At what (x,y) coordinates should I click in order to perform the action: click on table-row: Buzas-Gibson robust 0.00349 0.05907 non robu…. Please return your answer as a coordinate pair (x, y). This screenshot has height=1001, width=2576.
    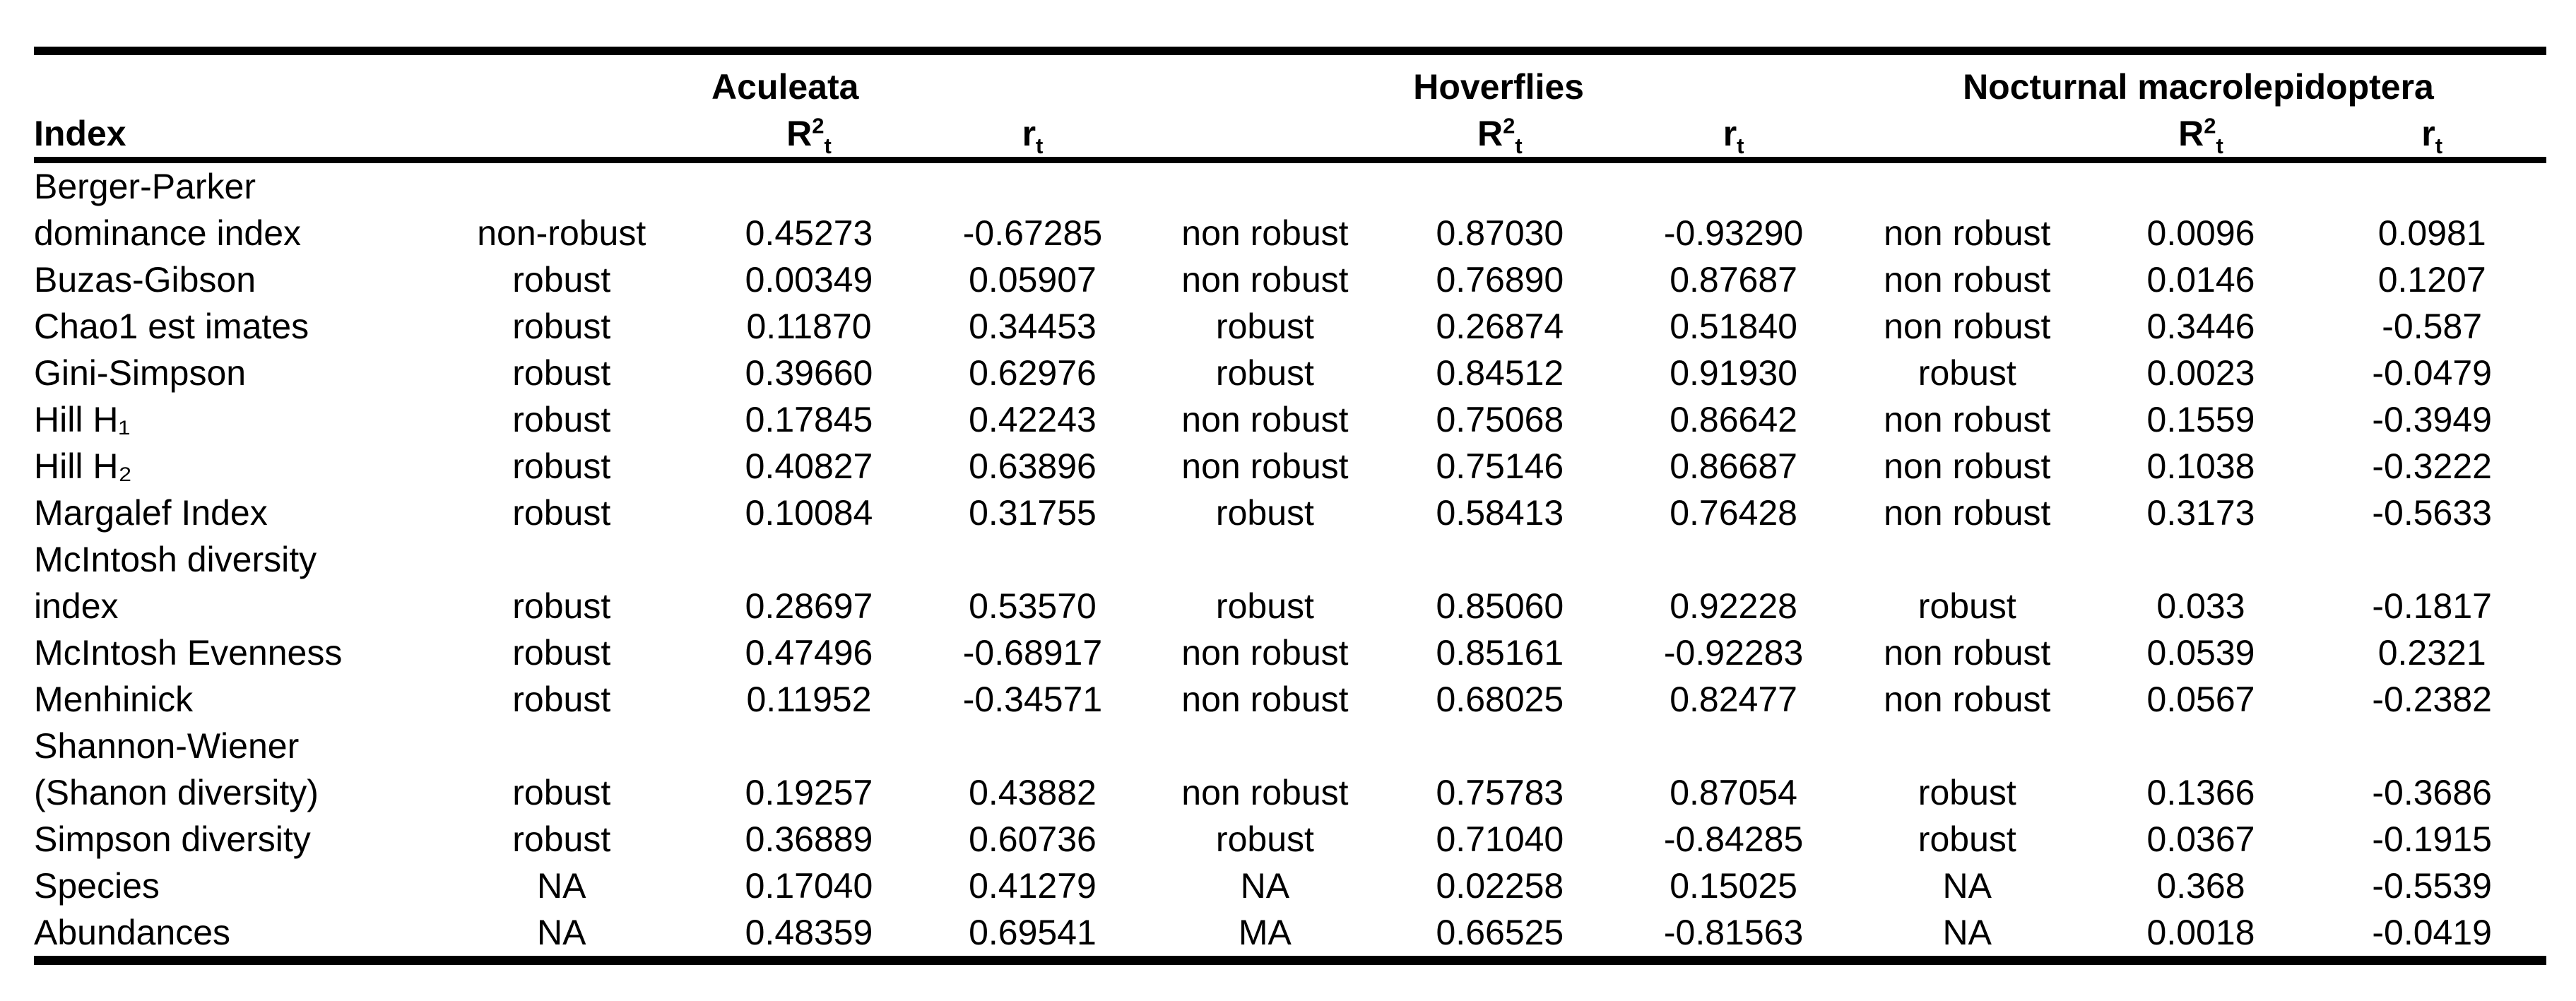
    Looking at the image, I should click on (1290, 279).